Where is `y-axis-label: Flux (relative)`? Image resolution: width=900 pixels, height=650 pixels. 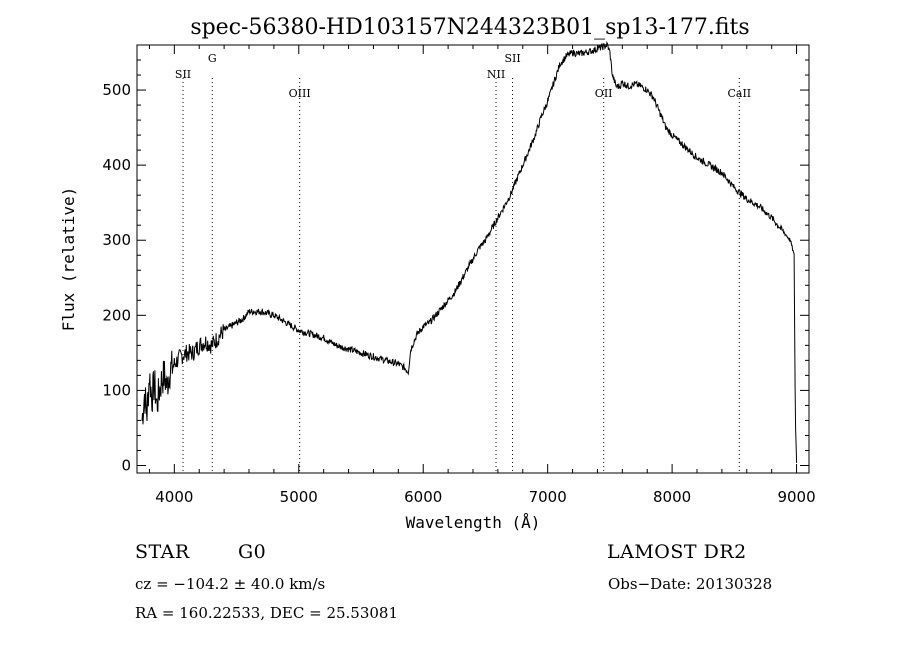 y-axis-label: Flux (relative) is located at coordinates (68, 259).